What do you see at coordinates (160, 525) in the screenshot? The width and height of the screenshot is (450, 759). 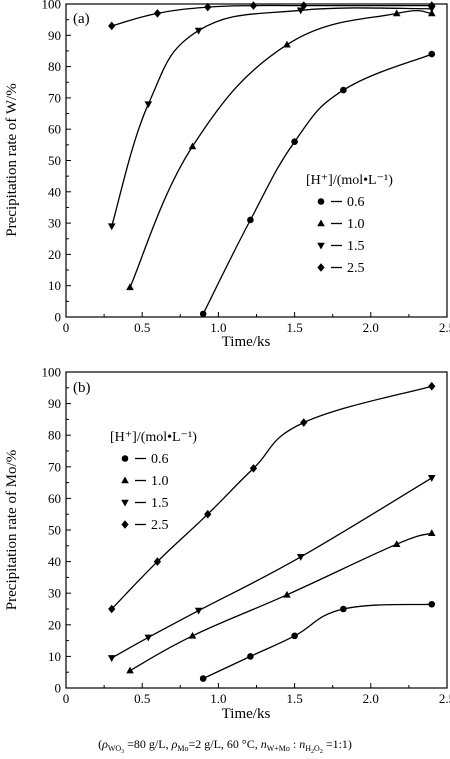 I see `legend-label-2.5: 2.5` at bounding box center [160, 525].